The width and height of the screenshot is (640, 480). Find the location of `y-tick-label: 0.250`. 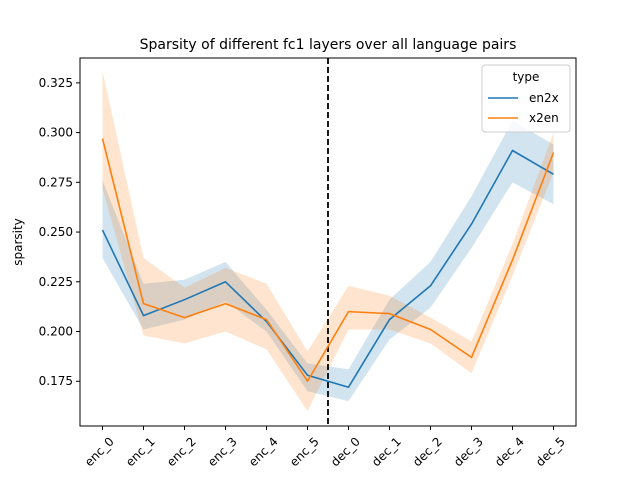

y-tick-label: 0.250 is located at coordinates (56, 232).